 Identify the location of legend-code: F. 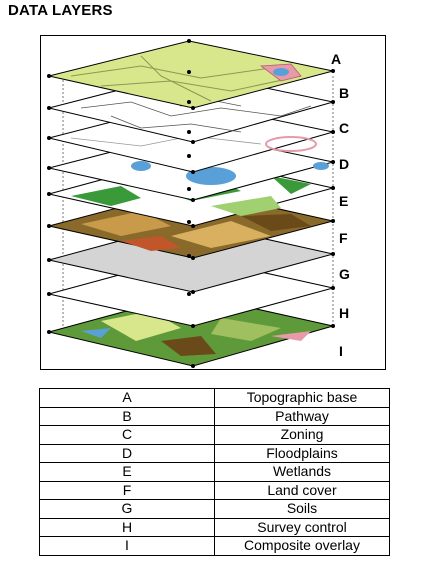
(127, 490).